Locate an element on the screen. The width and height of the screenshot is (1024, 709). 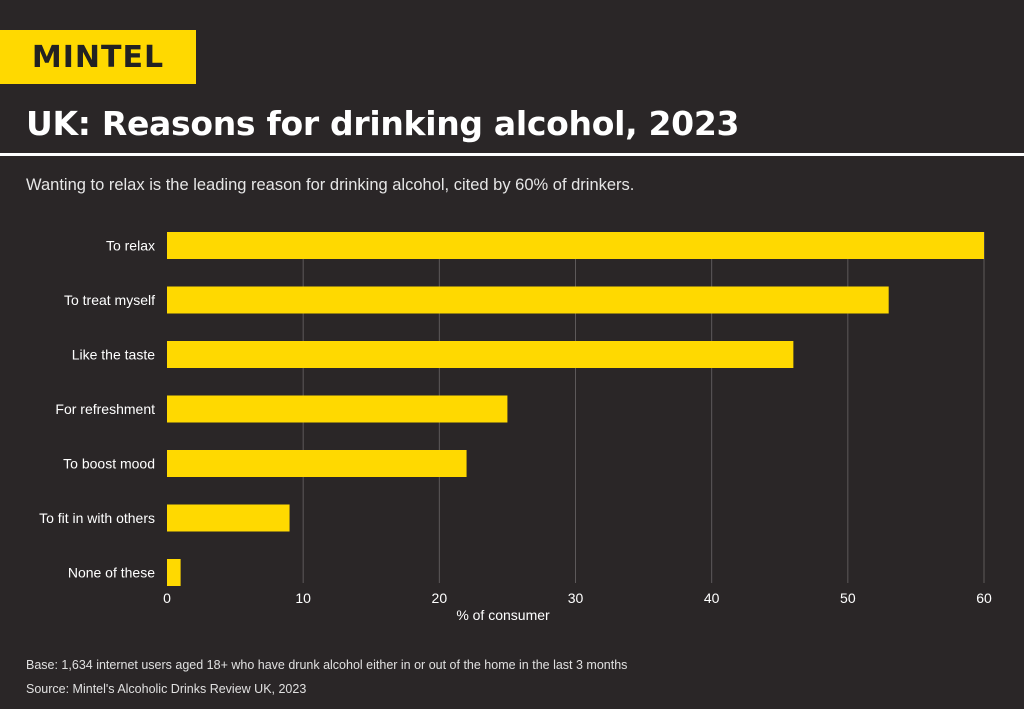
category-label: To treat myself is located at coordinates (109, 300).